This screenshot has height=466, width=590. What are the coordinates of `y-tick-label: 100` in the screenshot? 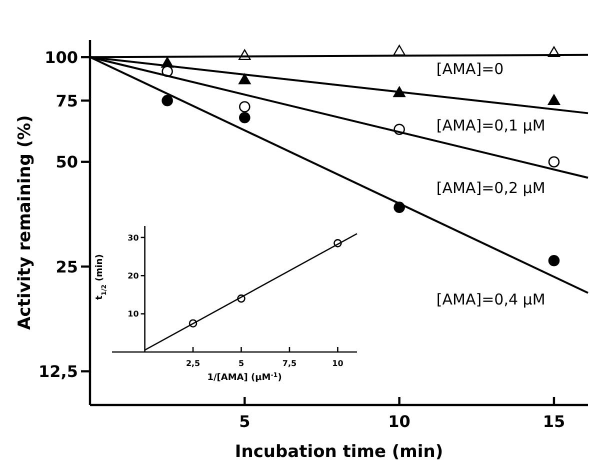 It's located at (61, 57).